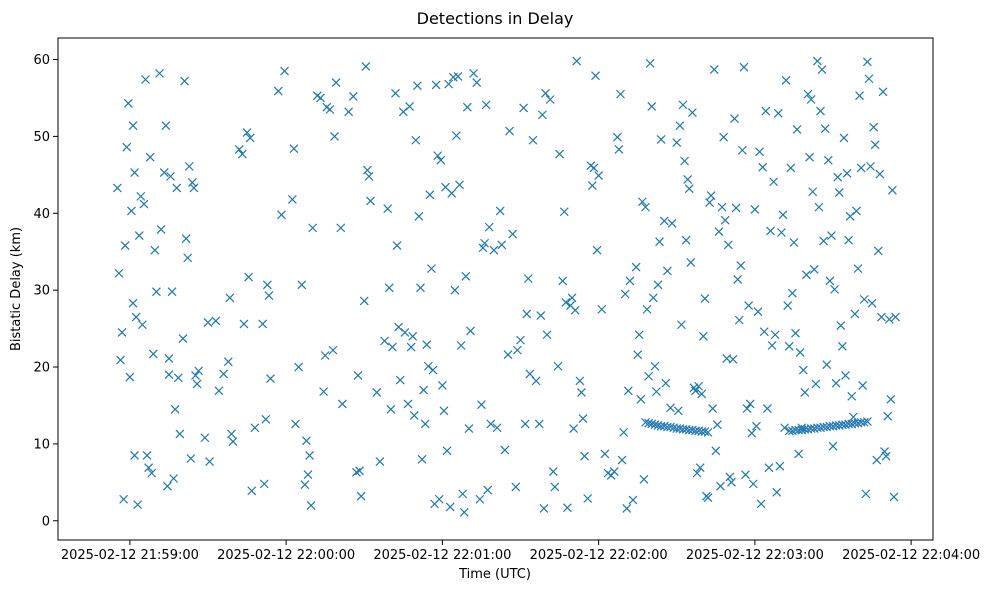 The height and width of the screenshot is (590, 986). What do you see at coordinates (41, 368) in the screenshot?
I see `y-tick-label: 20` at bounding box center [41, 368].